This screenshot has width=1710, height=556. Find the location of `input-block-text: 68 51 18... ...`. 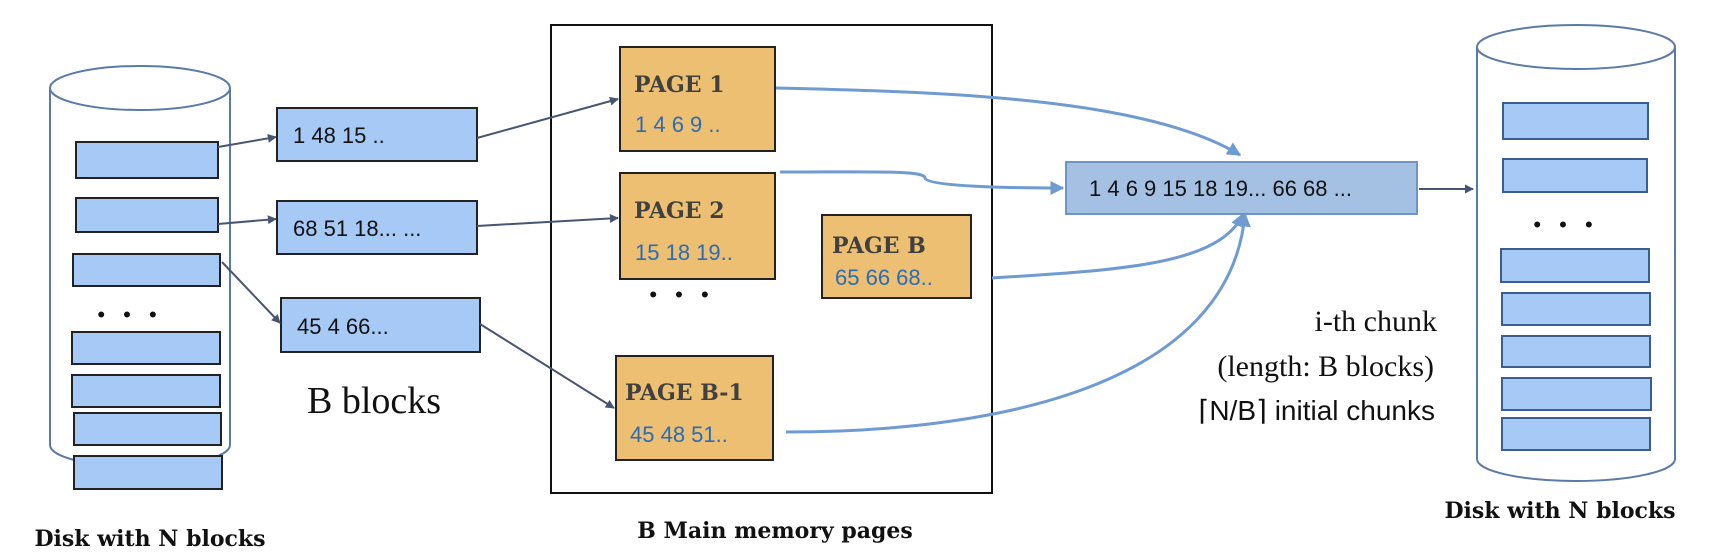

input-block-text: 68 51 18... ... is located at coordinates (357, 228).